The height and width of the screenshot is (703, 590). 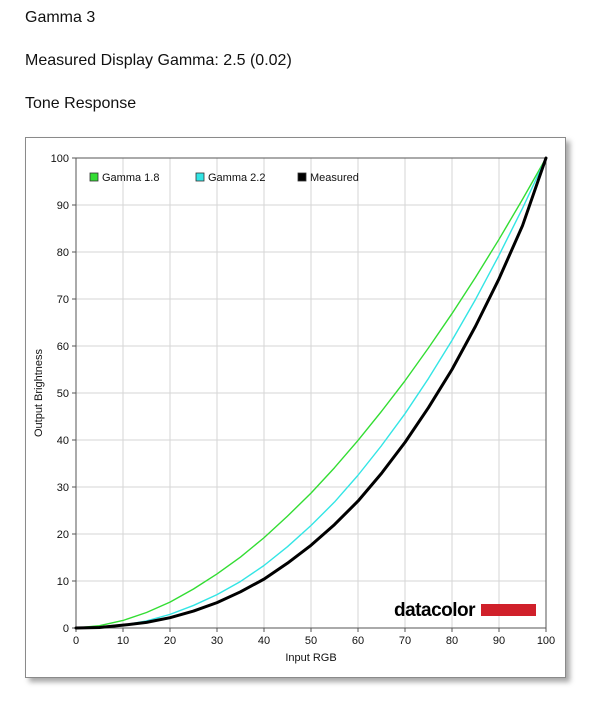 I want to click on y-tick-label: 40, so click(x=63, y=441).